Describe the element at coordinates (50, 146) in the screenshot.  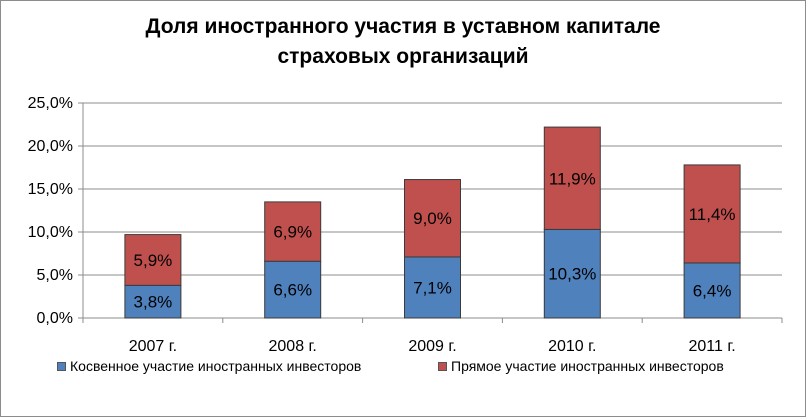
I see `y-tick-label: 20,0%` at that location.